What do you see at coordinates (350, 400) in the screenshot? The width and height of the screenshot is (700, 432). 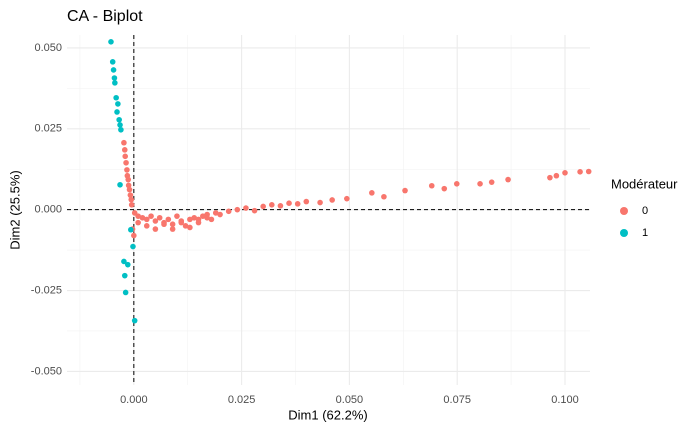 I see `x-tick-label: 0.050` at bounding box center [350, 400].